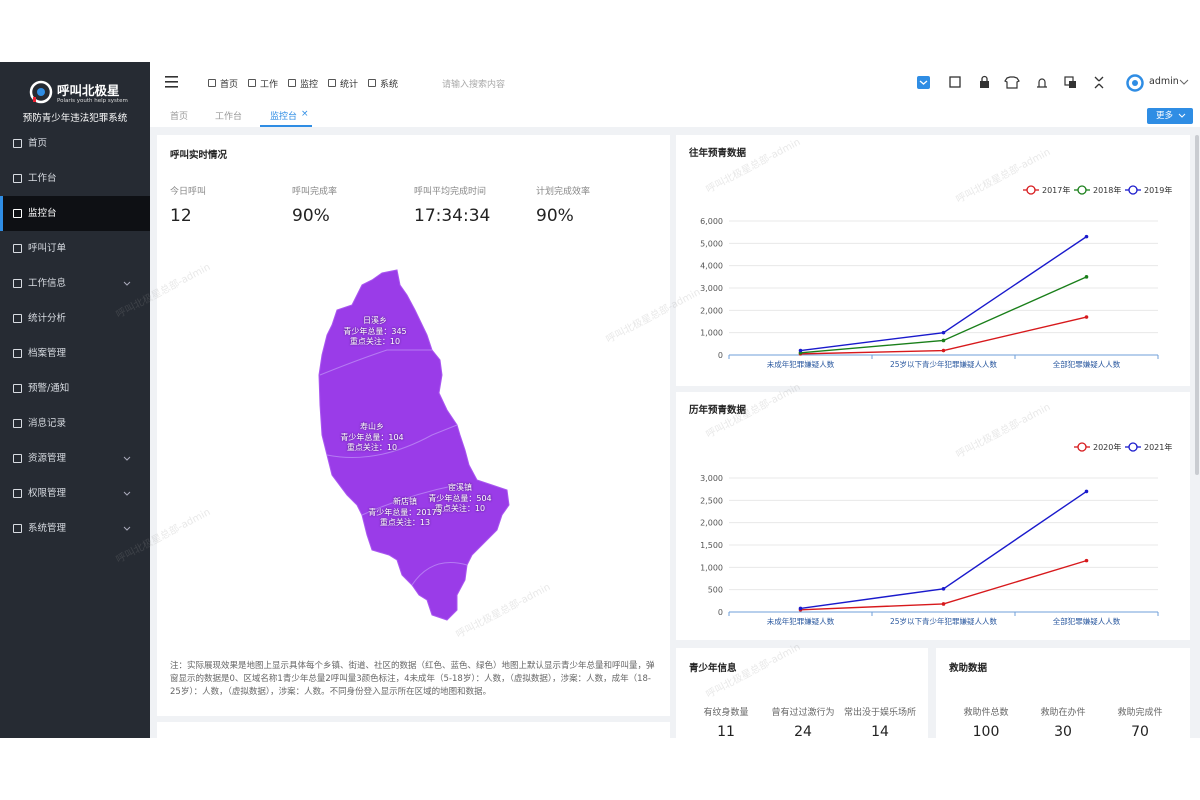 The image size is (1200, 800). I want to click on stat-label: 呼叫平均完成时间, so click(450, 192).